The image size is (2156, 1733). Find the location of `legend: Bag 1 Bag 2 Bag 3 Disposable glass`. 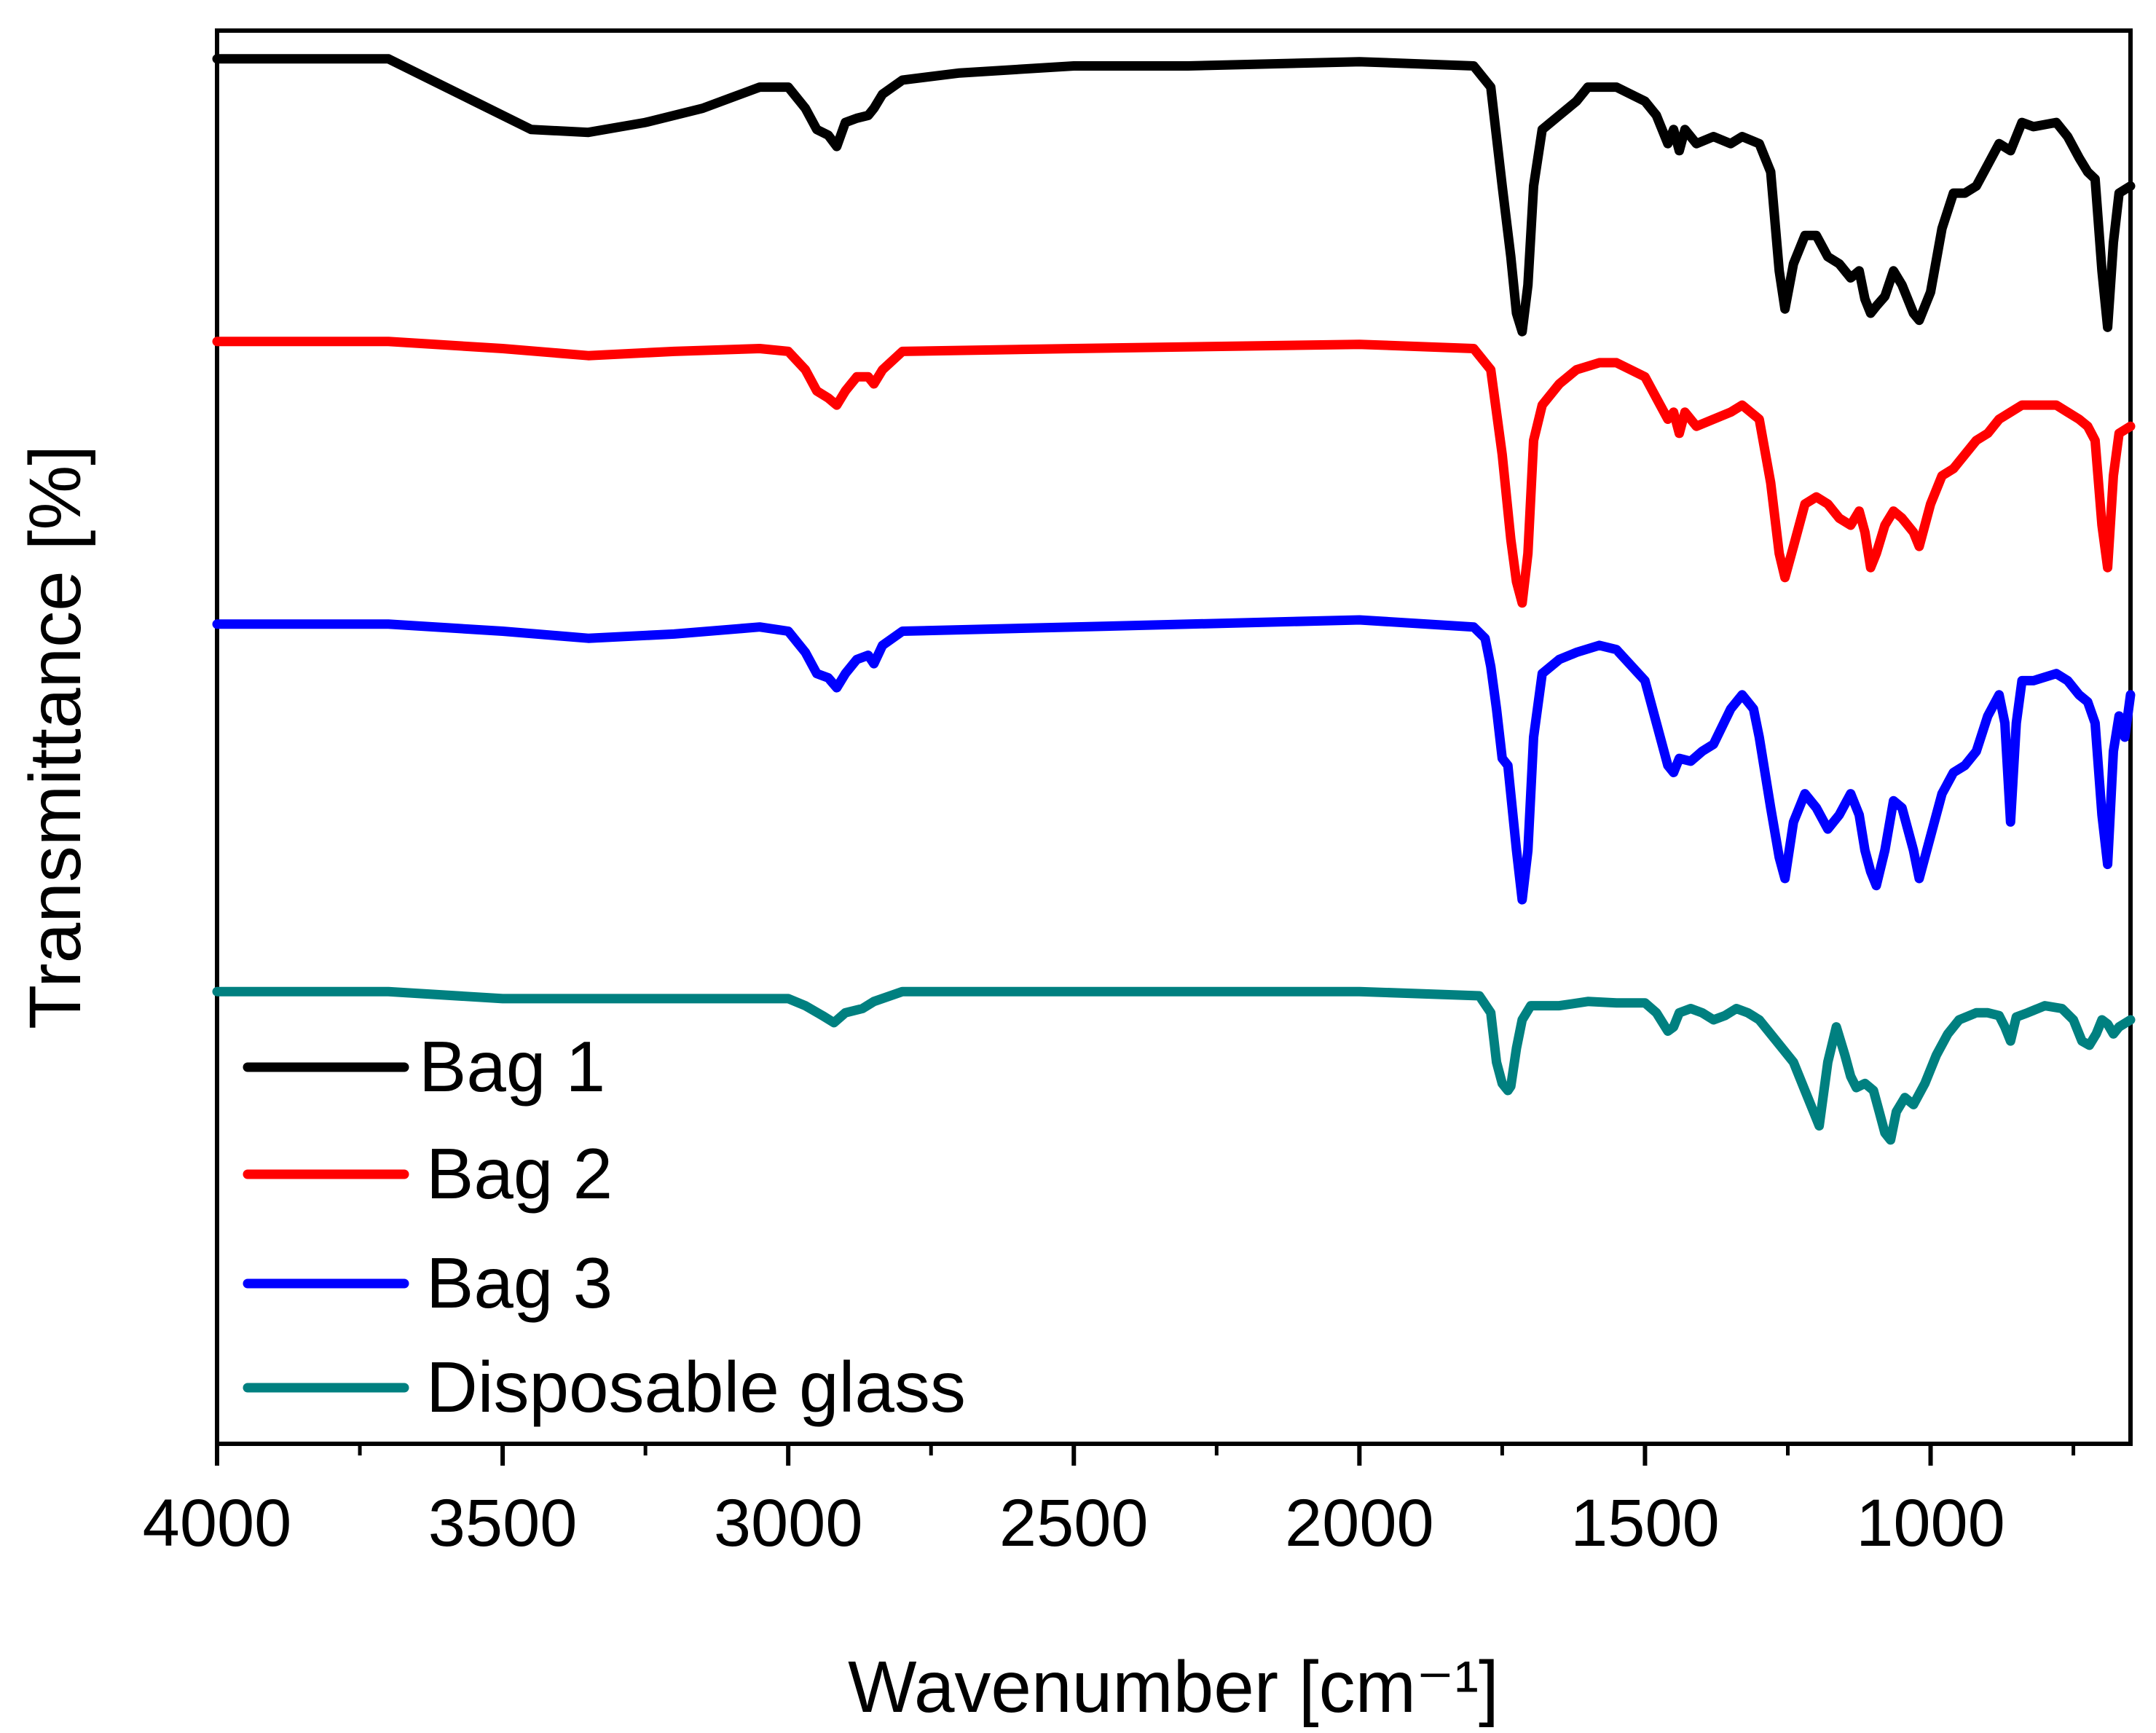

legend: Bag 1 Bag 2 Bag 3 Disposable glass is located at coordinates (604, 1226).